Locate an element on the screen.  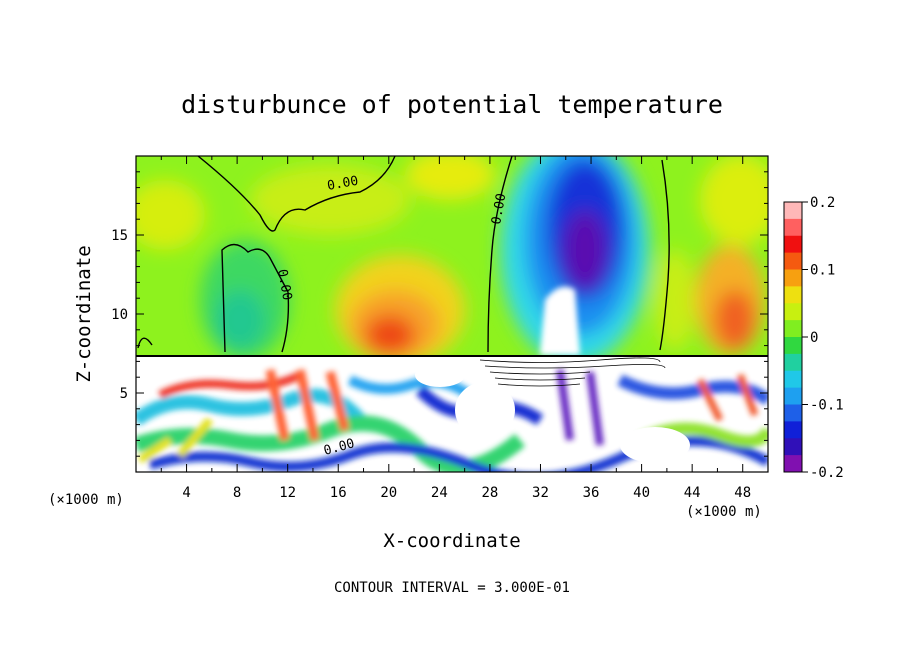
x-tick-label: 12 is located at coordinates (287, 493).